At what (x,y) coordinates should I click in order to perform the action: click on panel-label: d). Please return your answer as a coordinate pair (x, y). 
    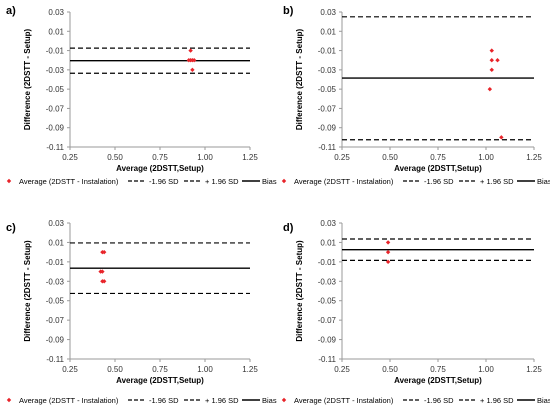
    Looking at the image, I should click on (288, 228).